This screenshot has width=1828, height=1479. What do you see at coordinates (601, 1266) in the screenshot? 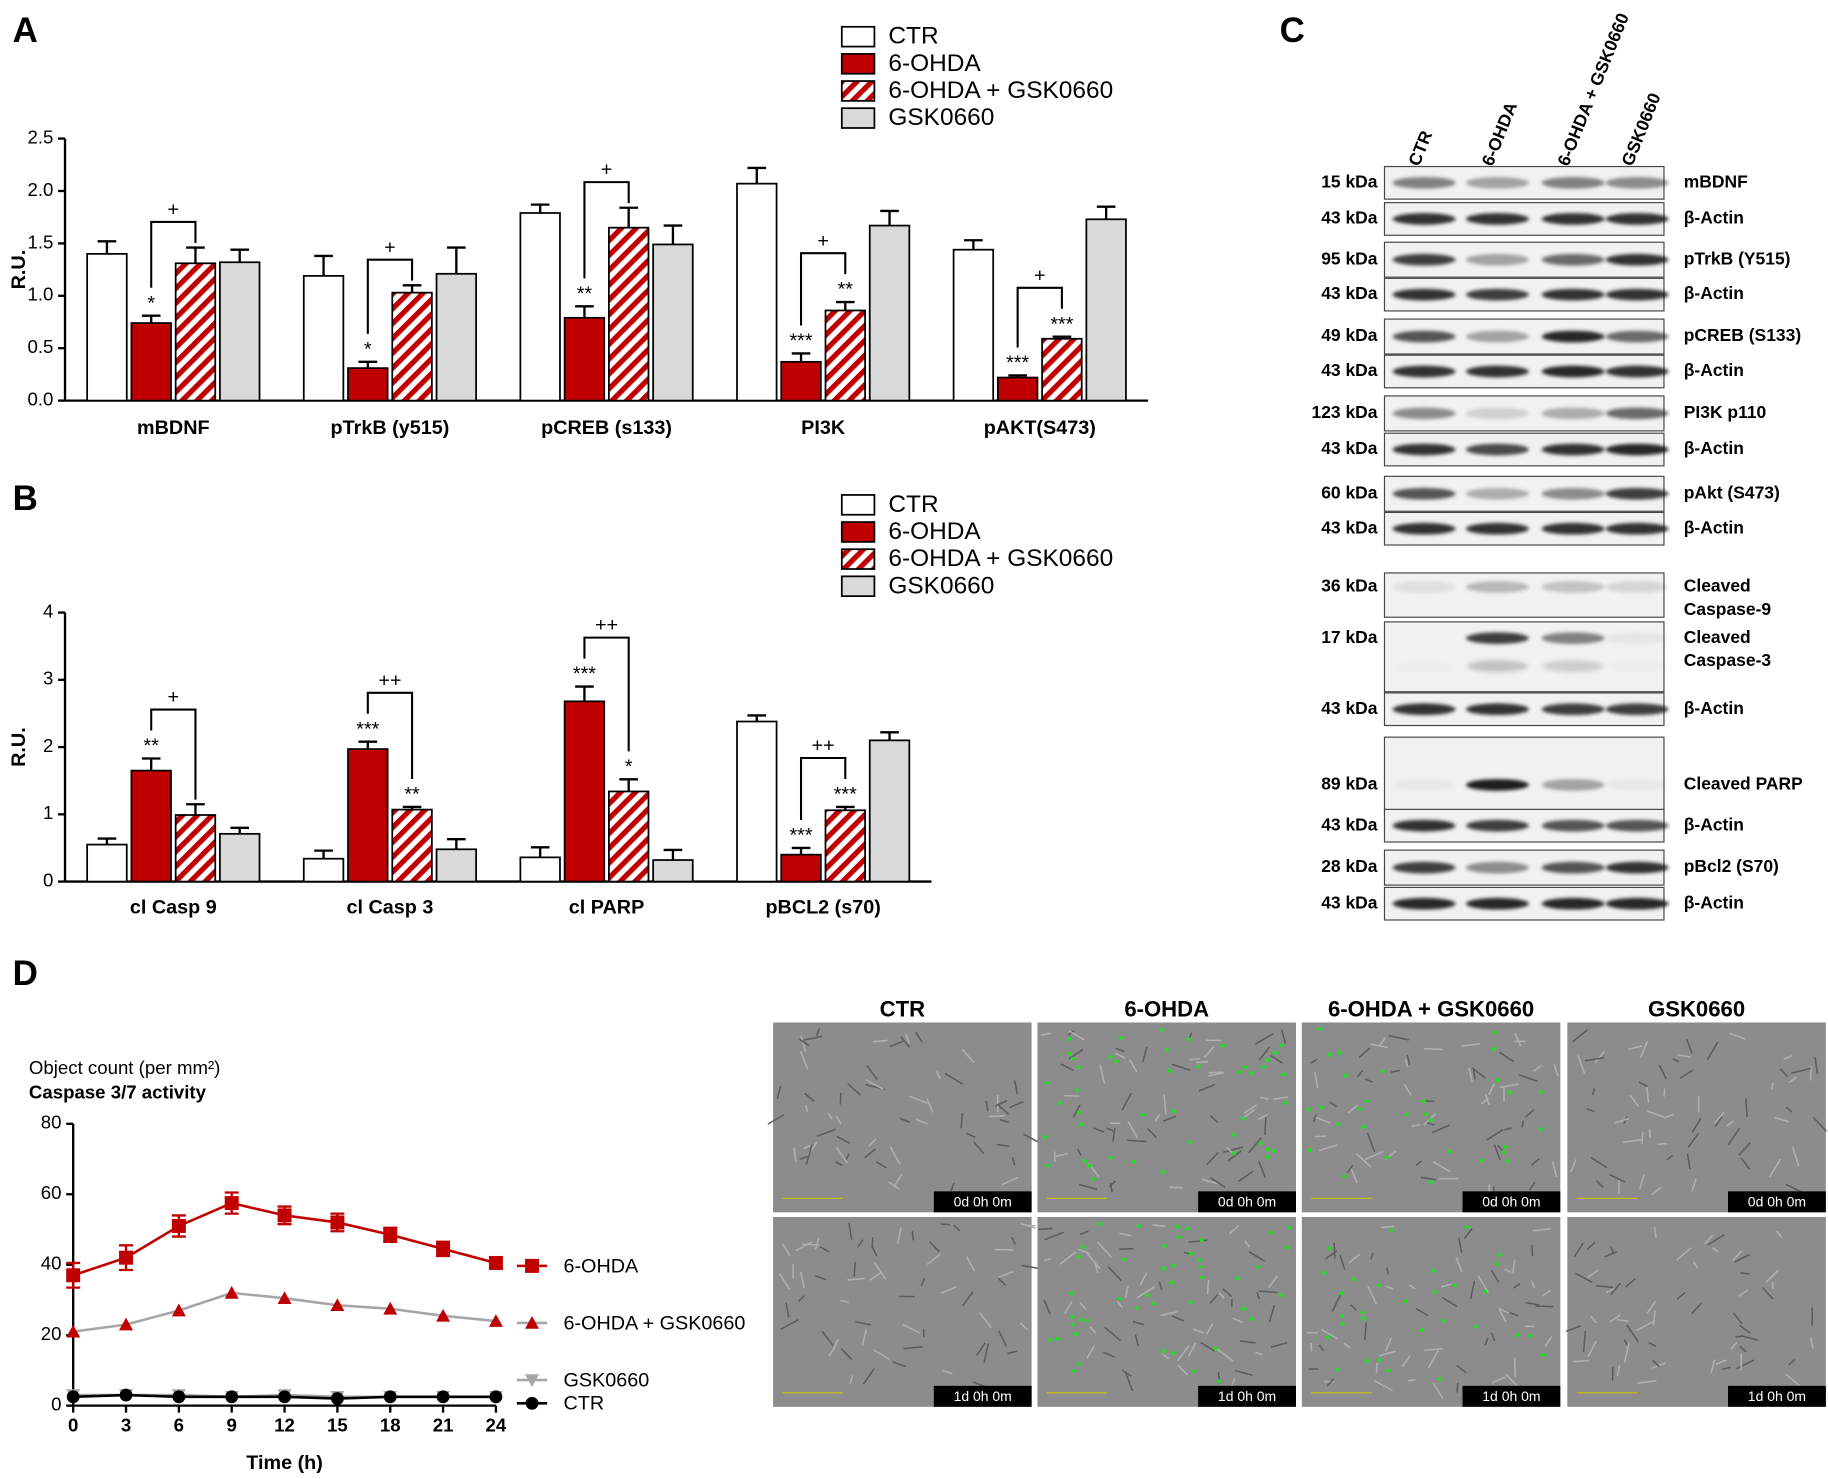
I see `legend-label: 6-OHDA` at bounding box center [601, 1266].